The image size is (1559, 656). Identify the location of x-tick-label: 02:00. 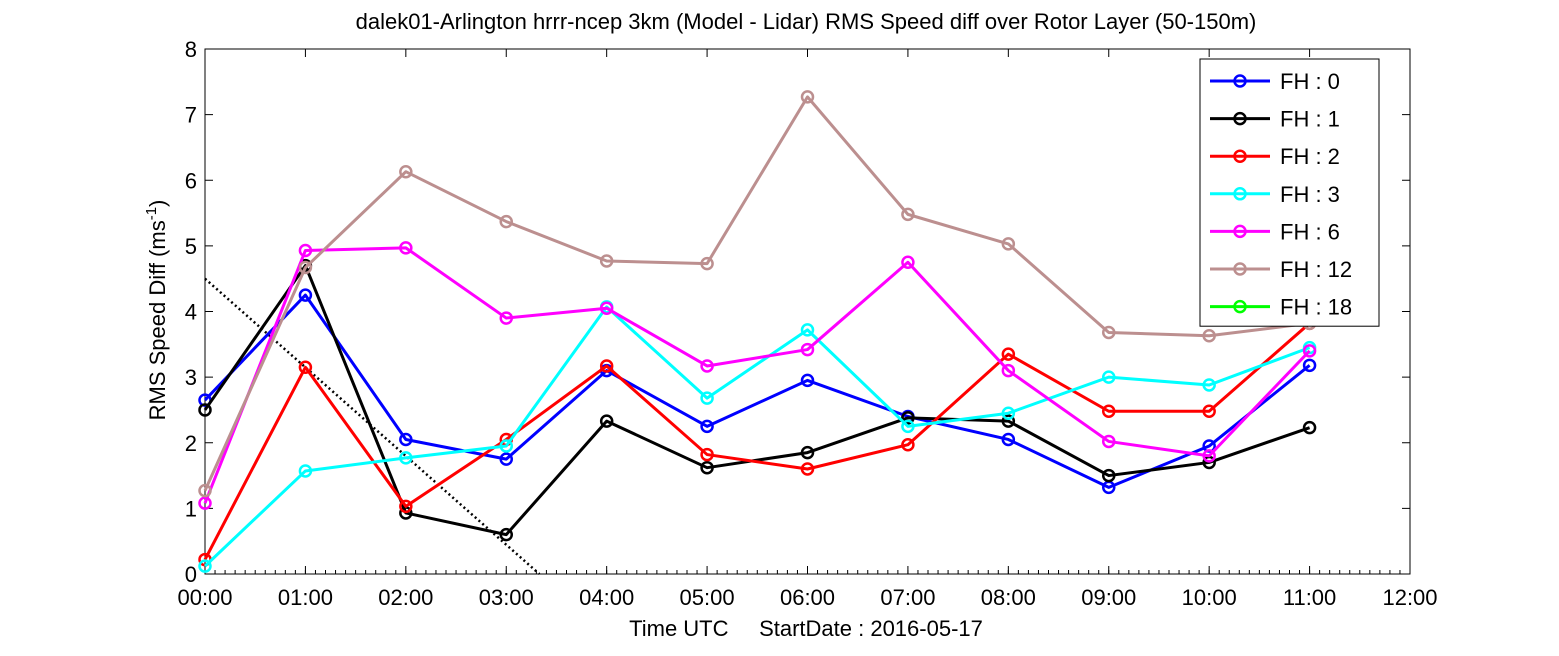
(405, 597).